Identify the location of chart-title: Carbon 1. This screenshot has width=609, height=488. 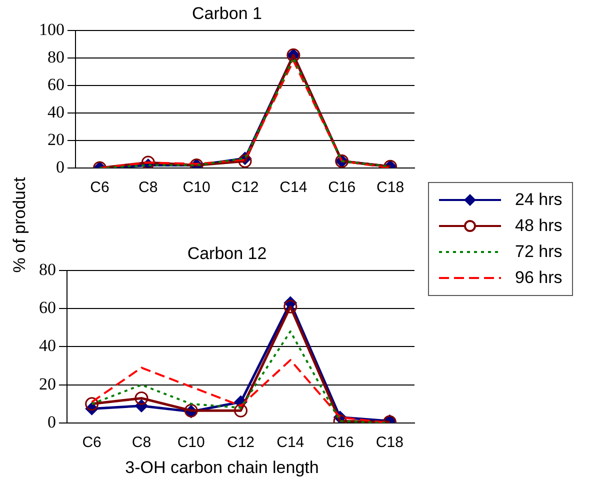
(227, 13).